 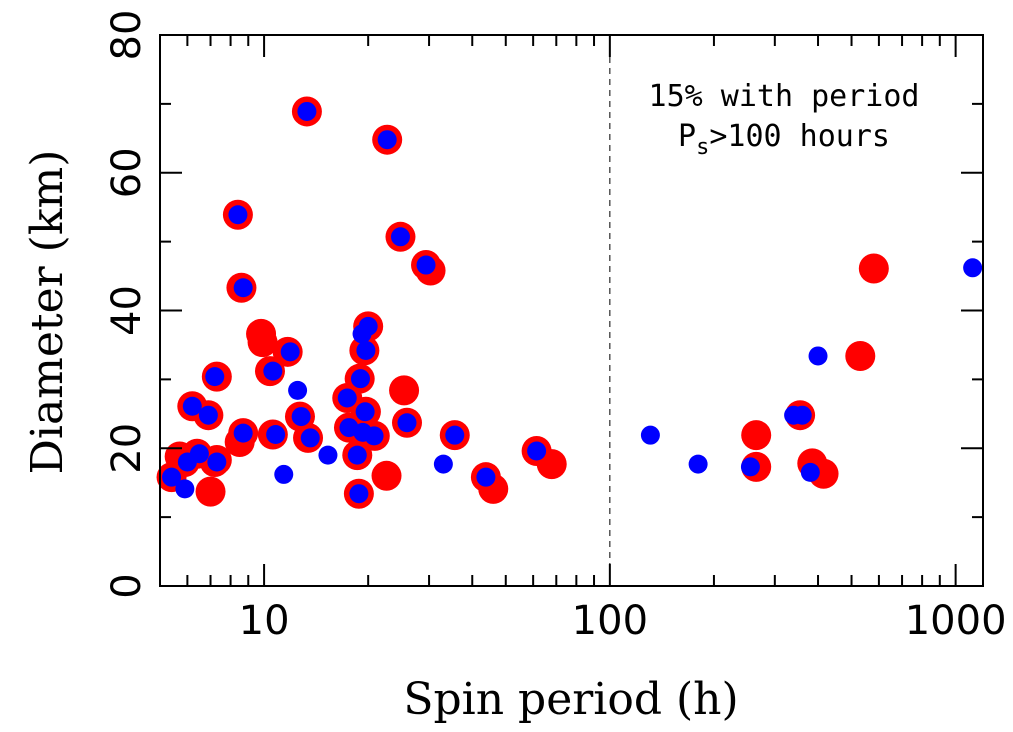 I want to click on annotation-period-subscript: s, so click(x=702, y=147).